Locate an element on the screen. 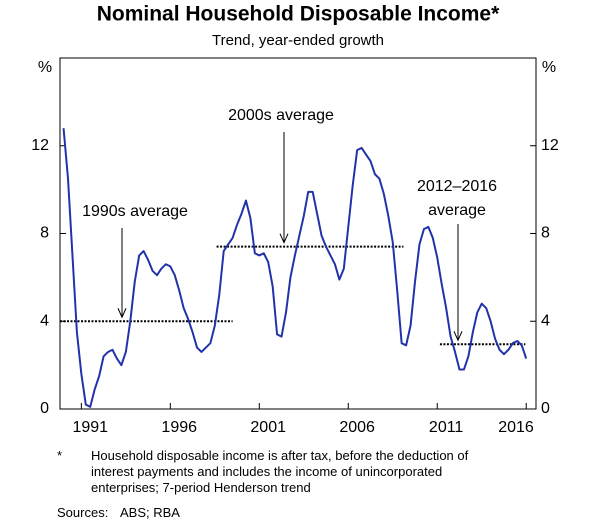  annotation: 2012–2016 is located at coordinates (457, 186).